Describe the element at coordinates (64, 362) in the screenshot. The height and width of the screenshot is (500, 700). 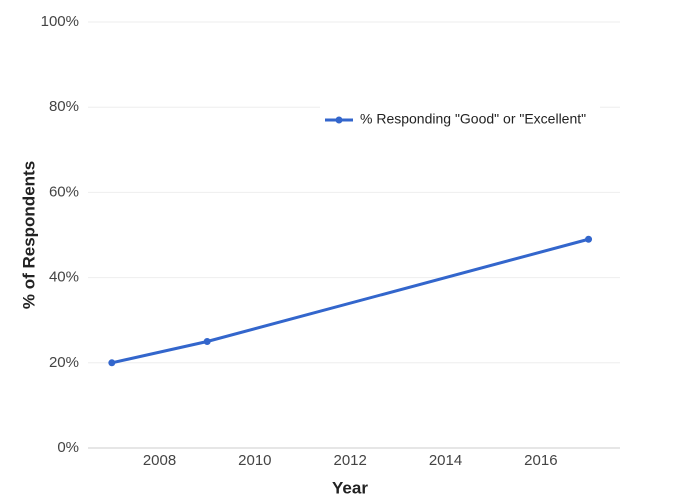
I see `y-tick-label: 20%` at that location.